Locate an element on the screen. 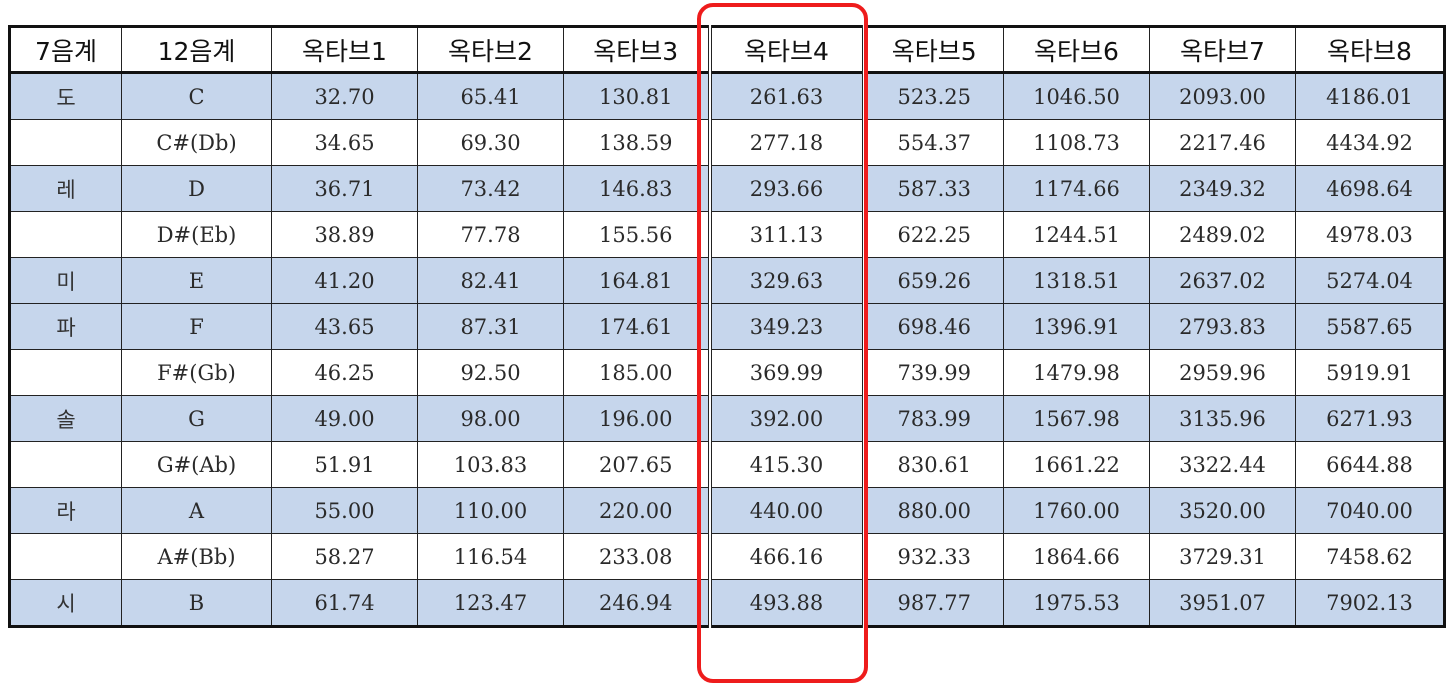  frequency-cell-octave-4: 440.00 is located at coordinates (786, 510).